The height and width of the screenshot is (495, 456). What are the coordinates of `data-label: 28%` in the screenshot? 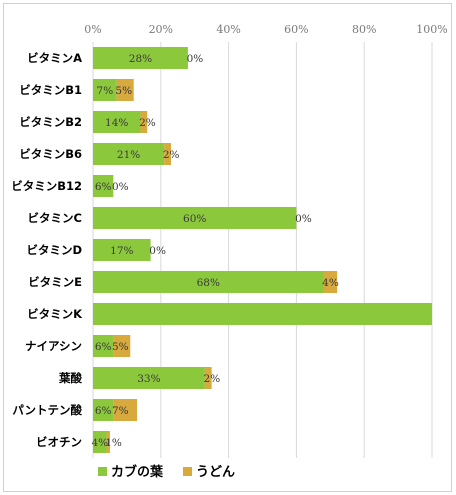 It's located at (140, 59).